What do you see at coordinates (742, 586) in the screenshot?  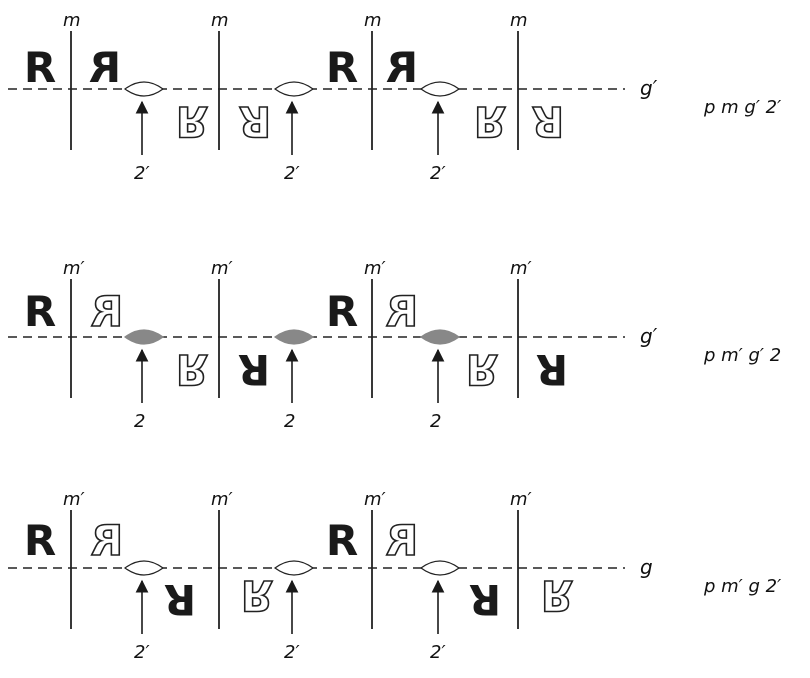 I see `group-symbol: p m′ g 2′` at bounding box center [742, 586].